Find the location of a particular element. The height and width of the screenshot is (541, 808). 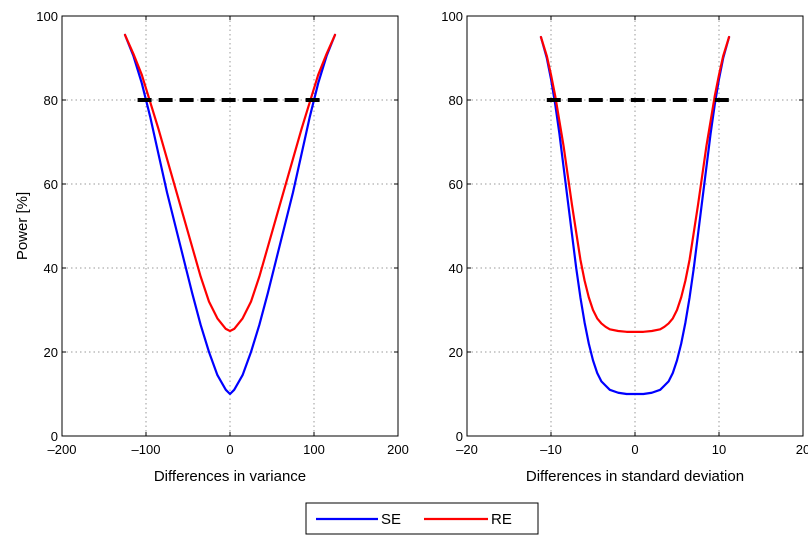

sd-y-tick-label: 20 is located at coordinates (456, 352).